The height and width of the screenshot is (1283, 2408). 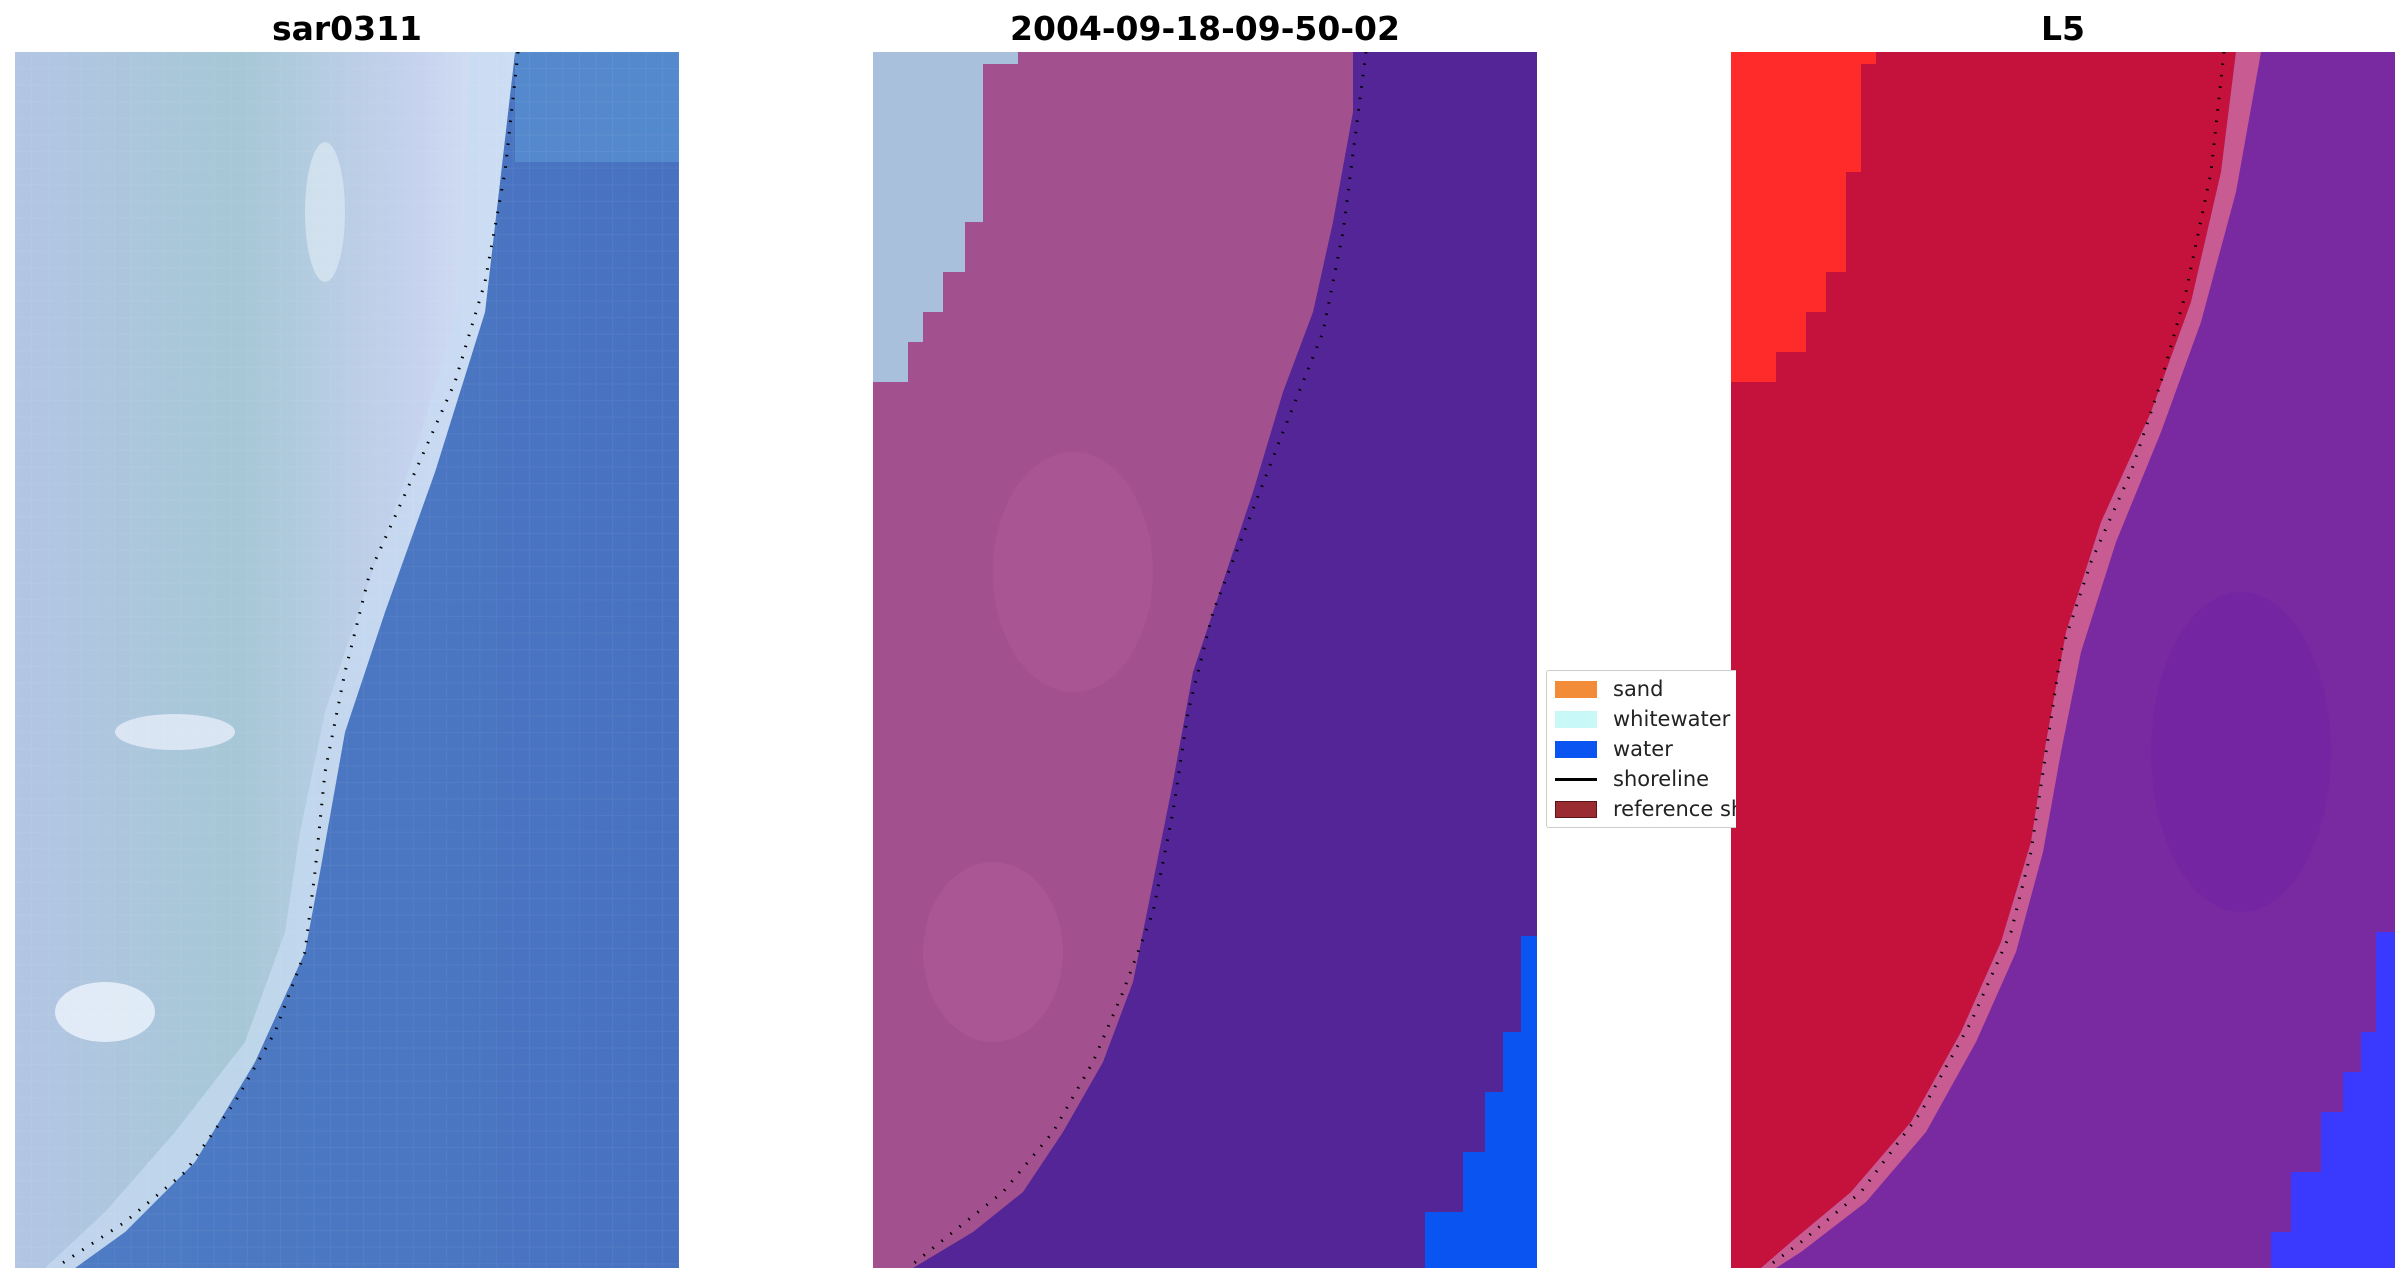 I want to click on legend-label: reference shoreline, so click(x=1674, y=809).